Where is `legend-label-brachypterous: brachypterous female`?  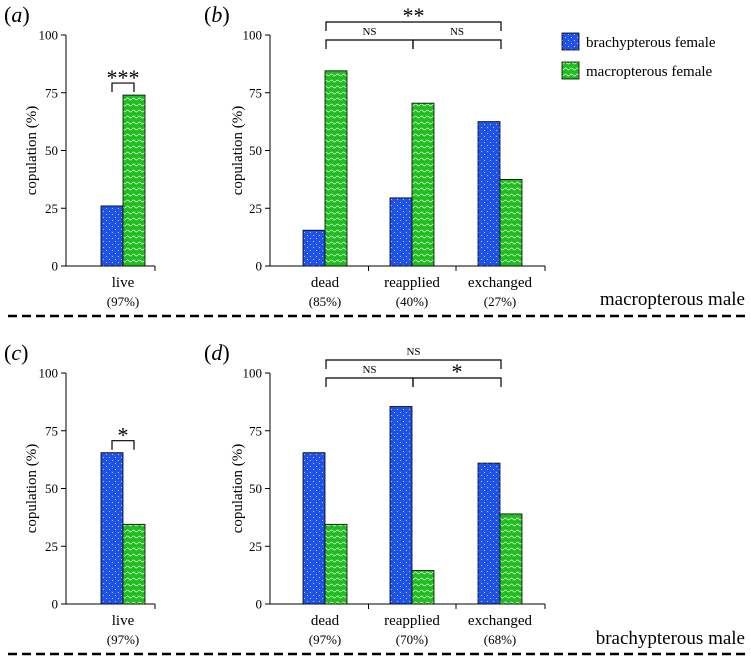
legend-label-brachypterous: brachypterous female is located at coordinates (651, 43).